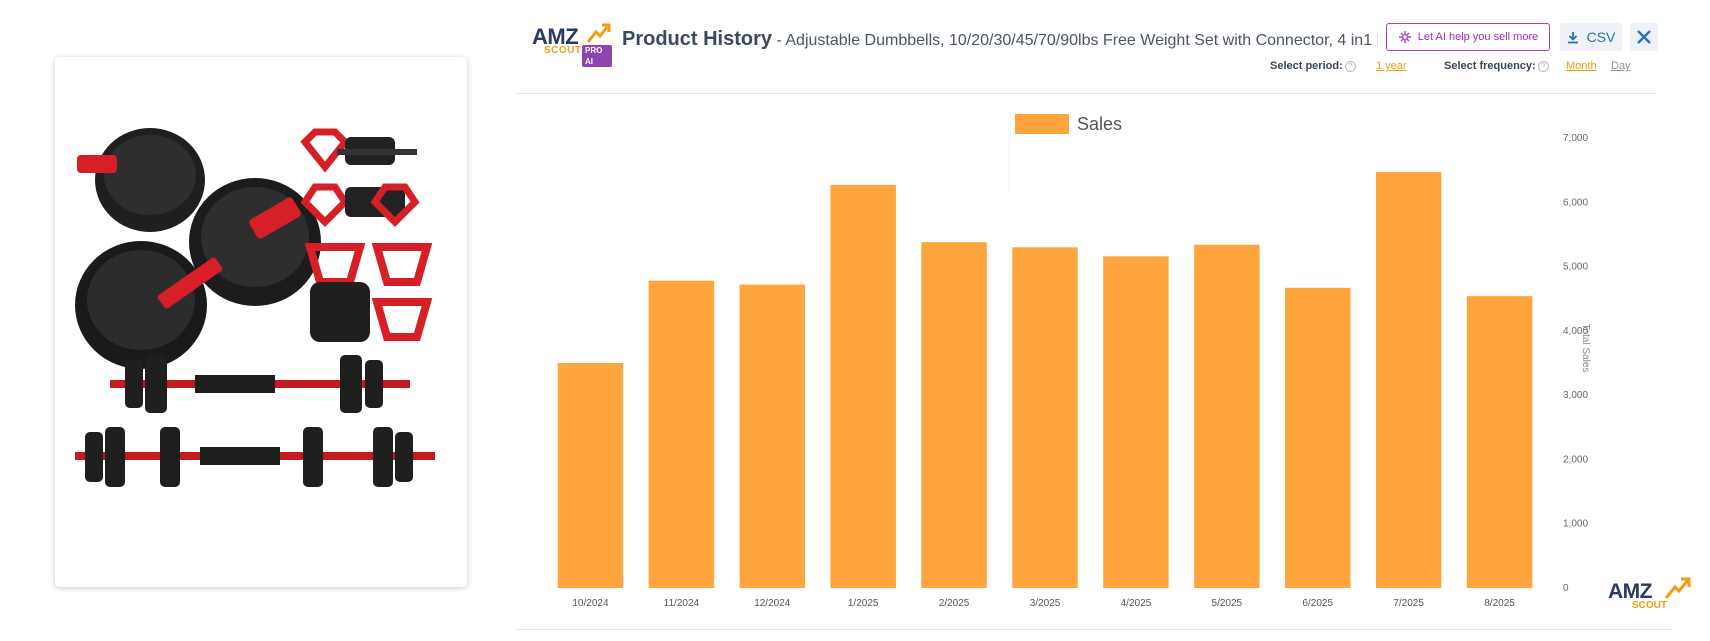 The height and width of the screenshot is (641, 1710). What do you see at coordinates (1042, 124) in the screenshot?
I see `legend-swatch` at bounding box center [1042, 124].